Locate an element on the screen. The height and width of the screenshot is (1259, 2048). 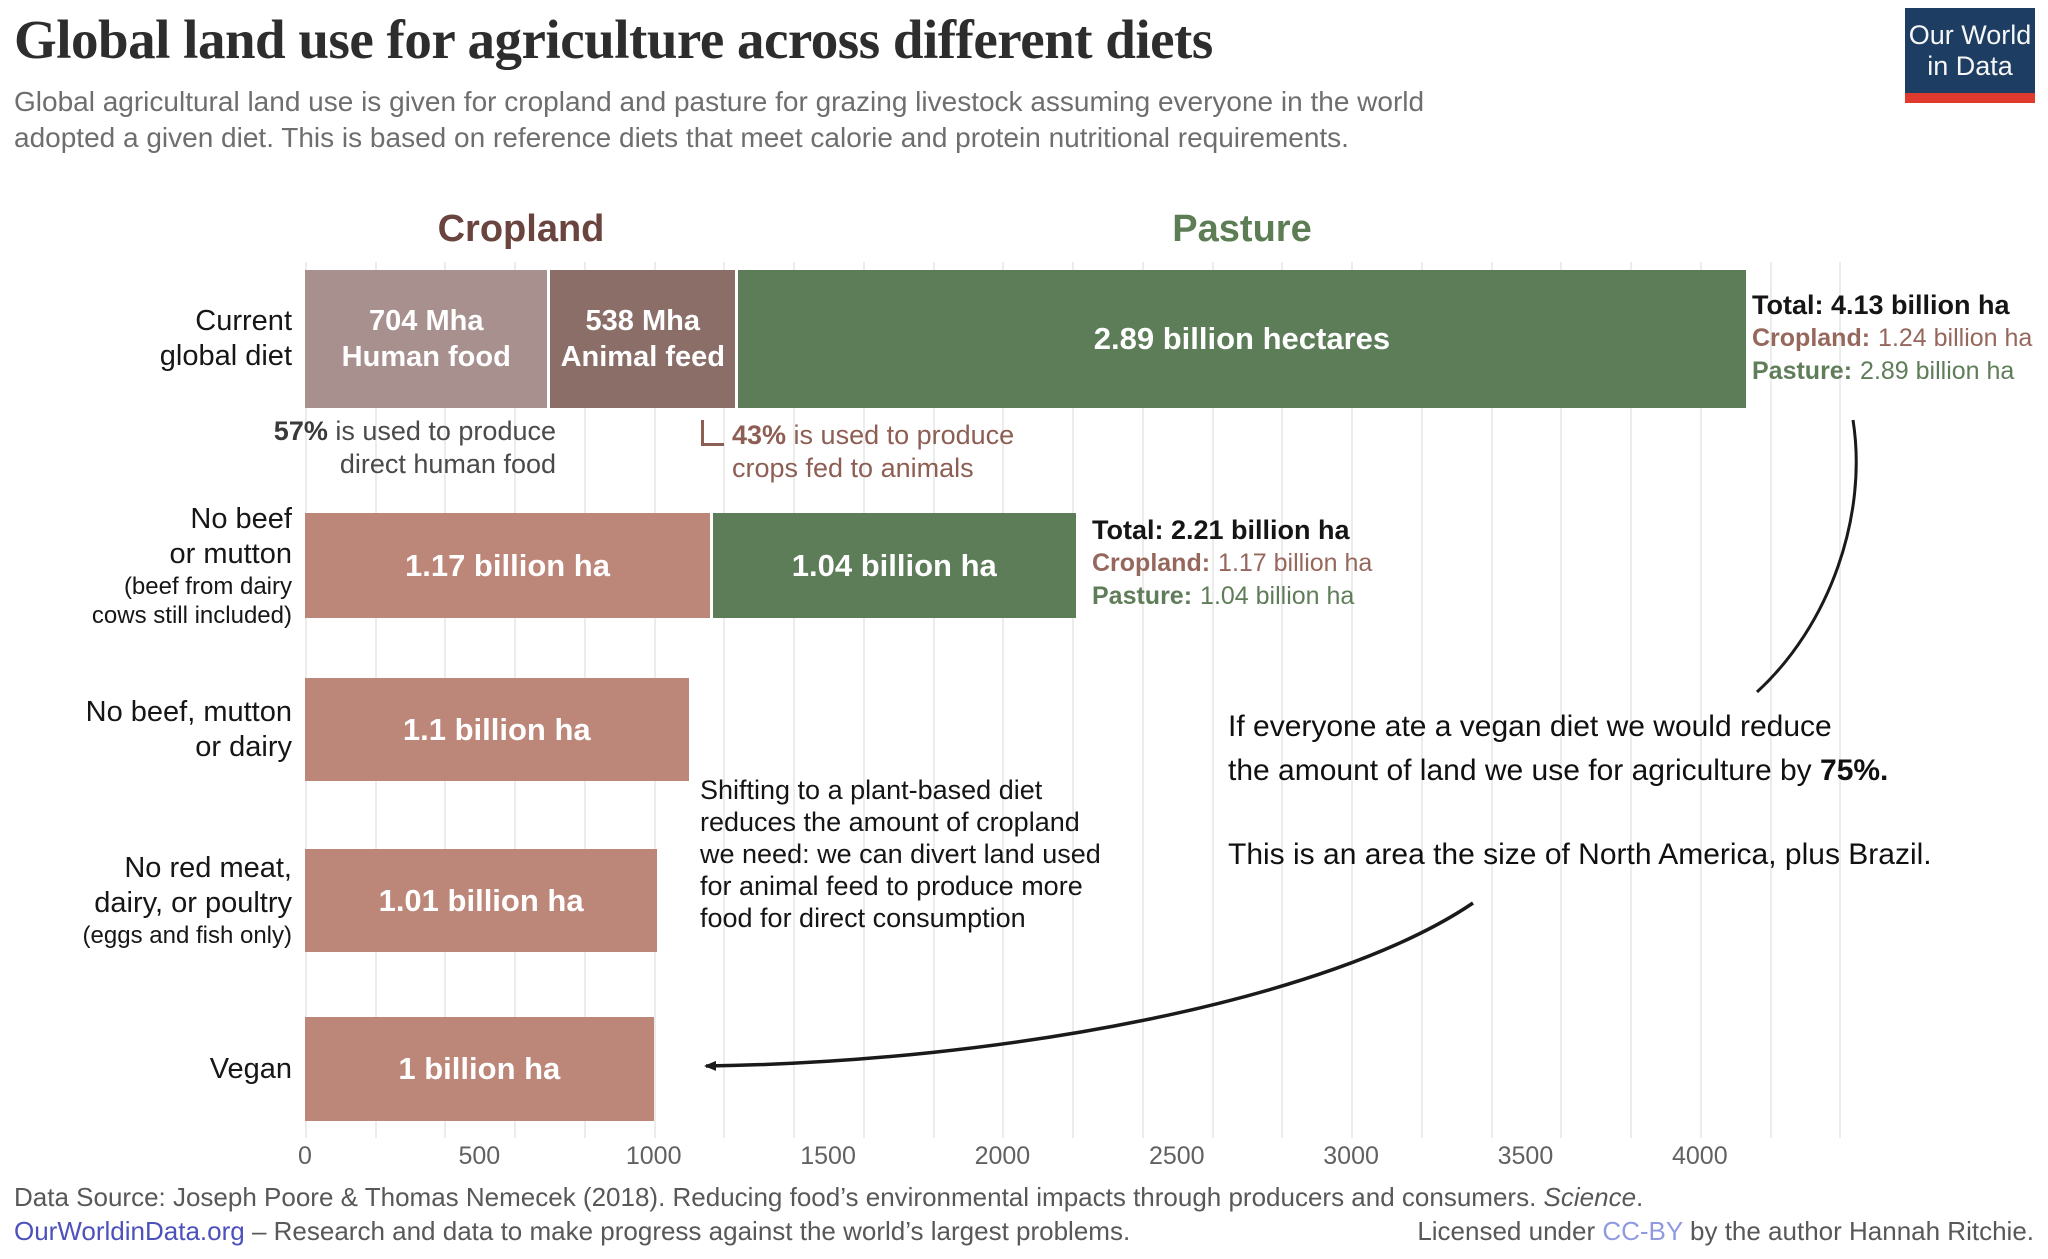
x-axis-tick-label: 1500 is located at coordinates (828, 1156).